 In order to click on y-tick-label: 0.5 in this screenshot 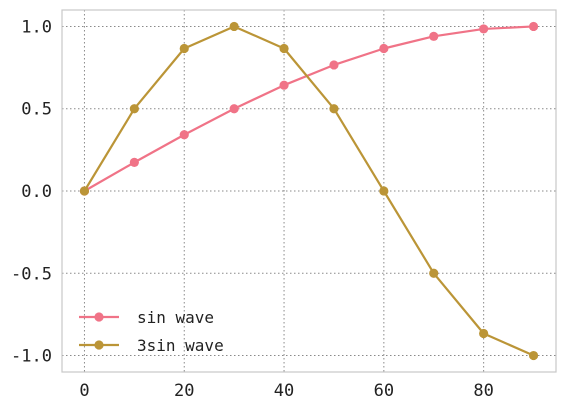, I will do `click(36, 110)`.